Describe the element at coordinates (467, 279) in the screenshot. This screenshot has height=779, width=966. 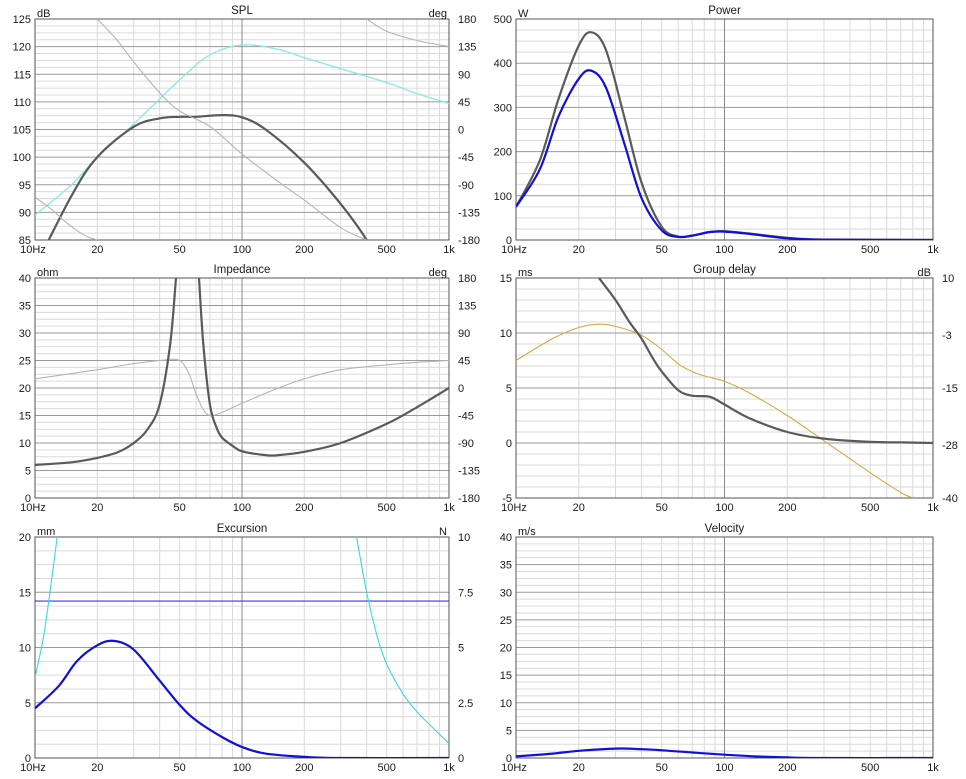
I see `y2-tick-label: 180` at that location.